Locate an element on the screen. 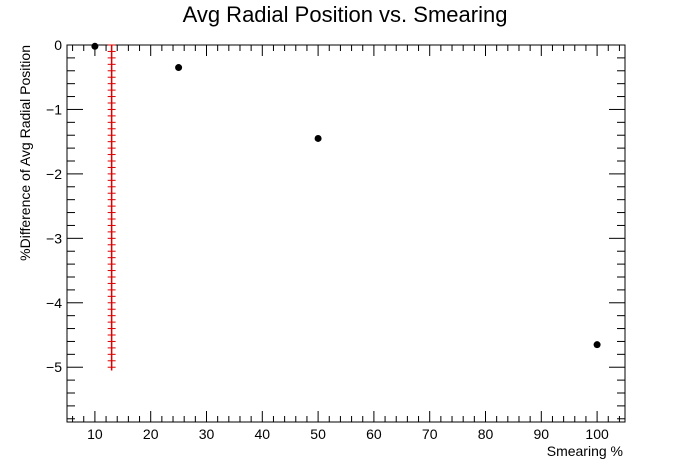 Image resolution: width=690 pixels, height=474 pixels. x-tick-label: 60 is located at coordinates (374, 434).